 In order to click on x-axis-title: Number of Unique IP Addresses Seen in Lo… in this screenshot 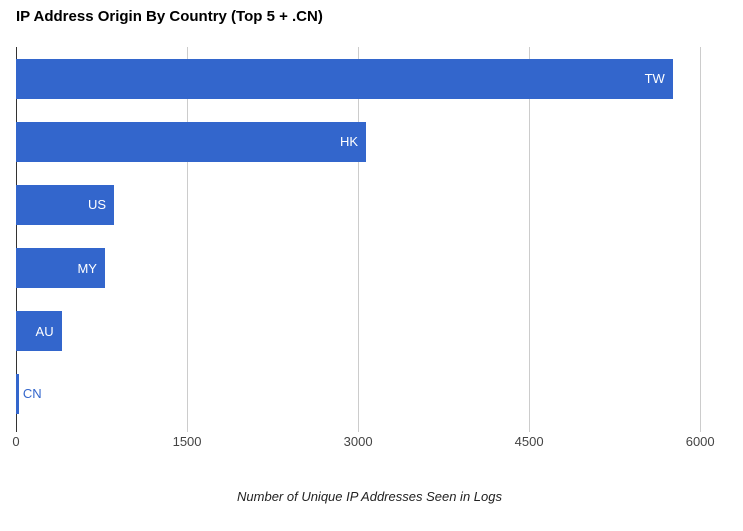, I will do `click(369, 496)`.